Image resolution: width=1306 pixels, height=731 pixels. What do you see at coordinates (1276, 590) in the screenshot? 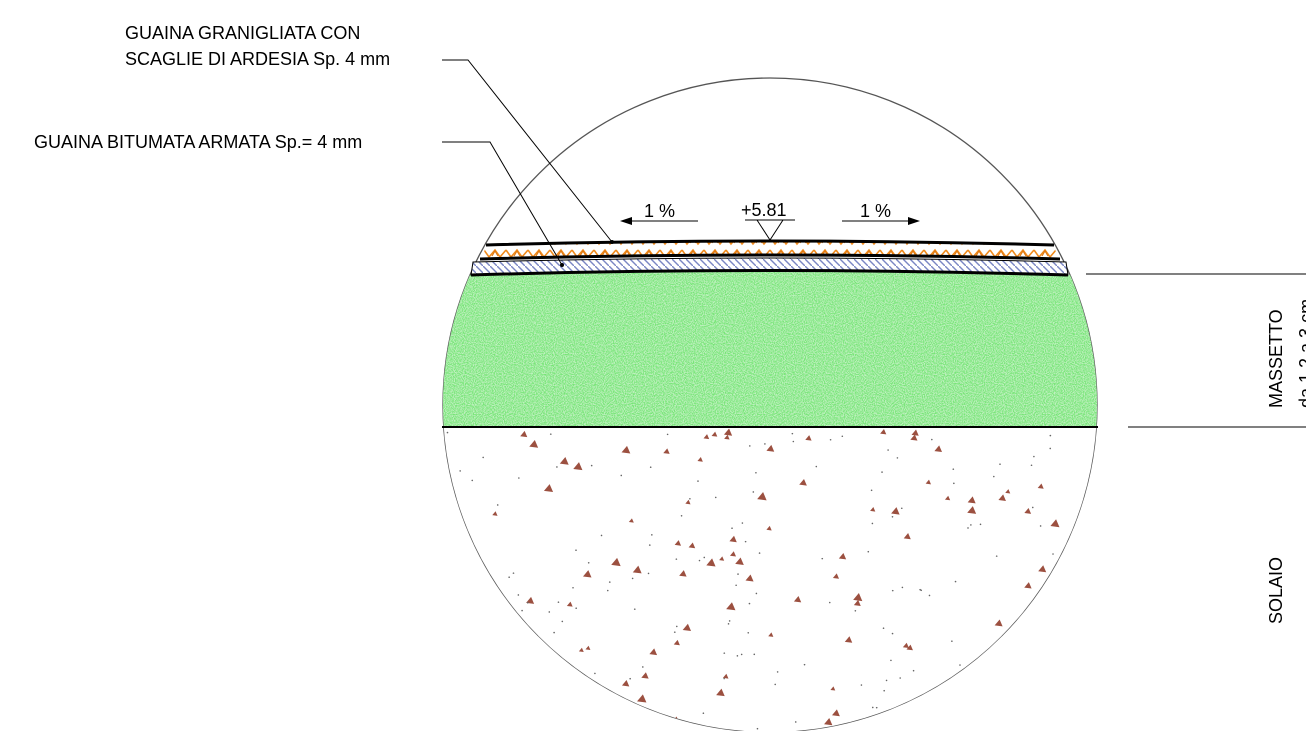
I see `slab-side-label: SOLAIO` at bounding box center [1276, 590].